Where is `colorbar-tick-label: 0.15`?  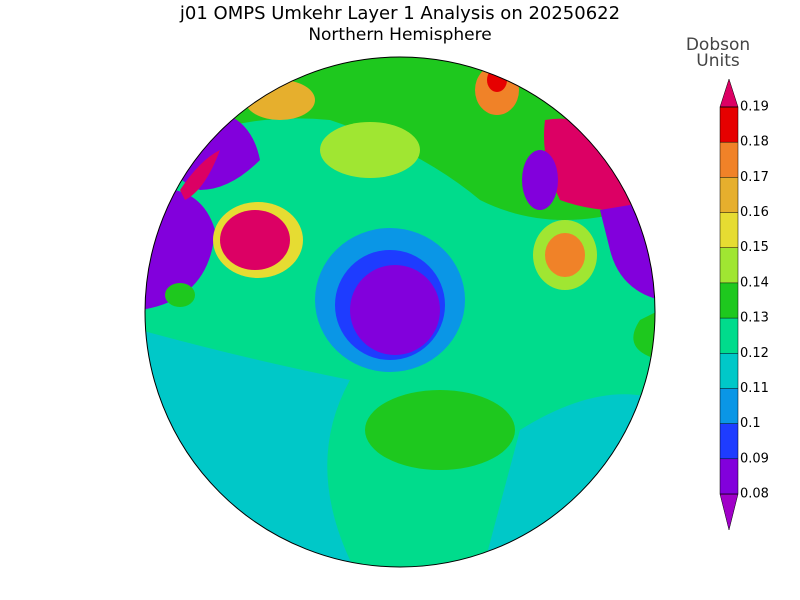 colorbar-tick-label: 0.15 is located at coordinates (754, 247).